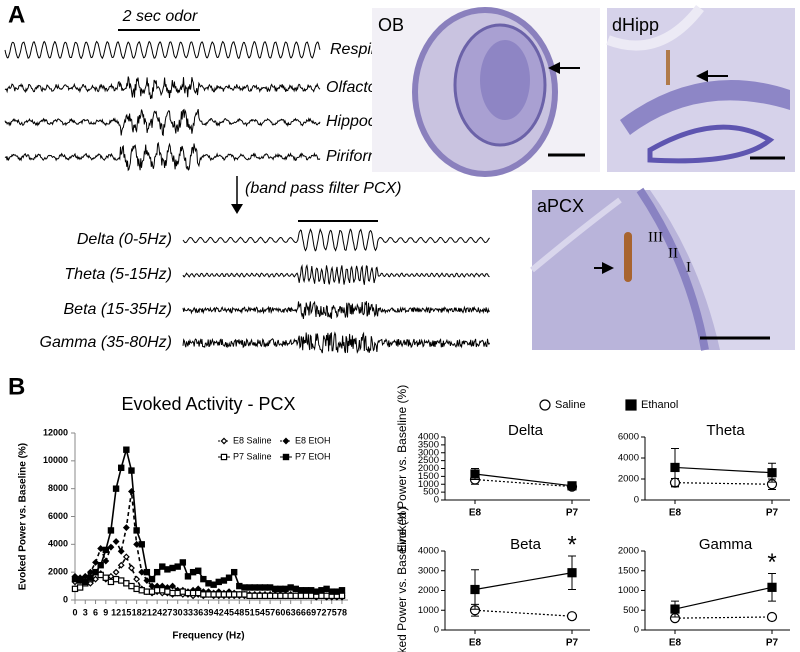 The width and height of the screenshot is (800, 652). Describe the element at coordinates (771, 562) in the screenshot. I see `annotation: *` at that location.